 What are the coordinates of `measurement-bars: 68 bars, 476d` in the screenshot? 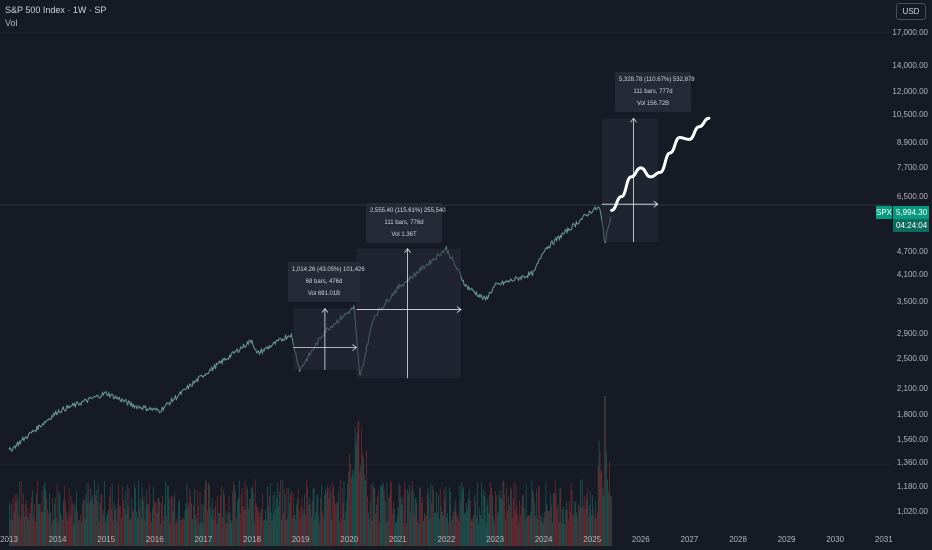 It's located at (324, 282).